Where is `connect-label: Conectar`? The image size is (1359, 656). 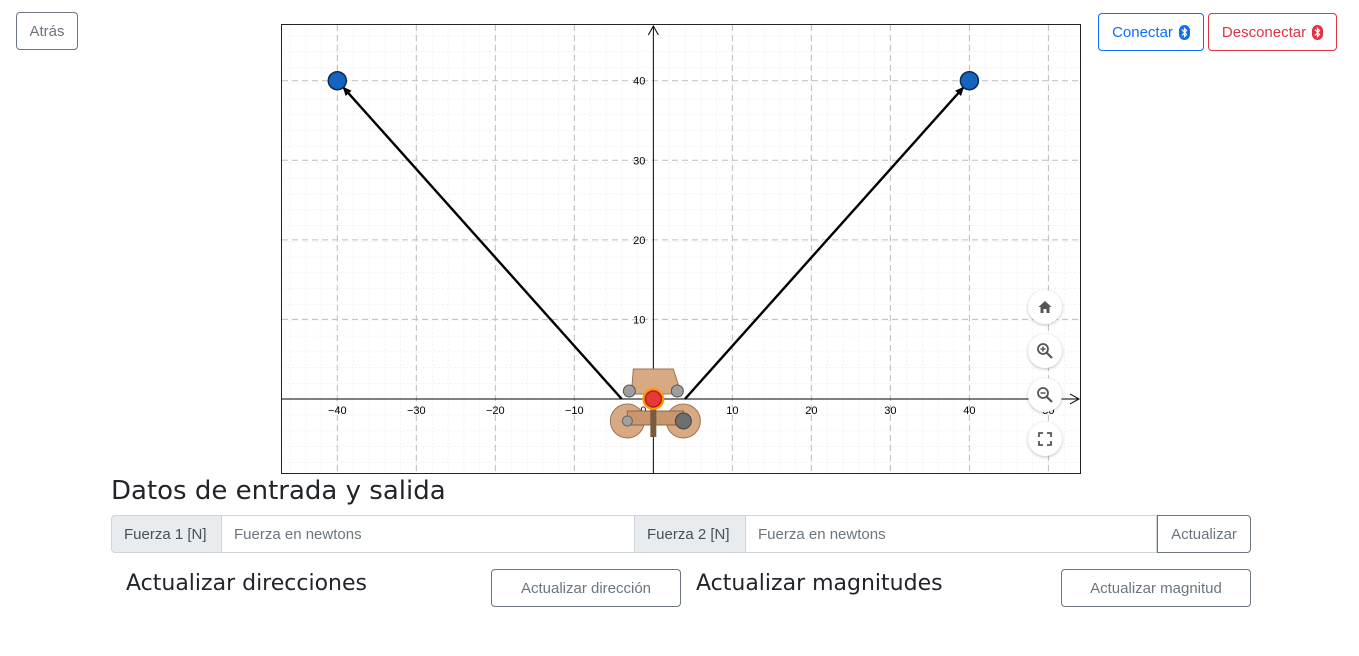 connect-label: Conectar is located at coordinates (1142, 32).